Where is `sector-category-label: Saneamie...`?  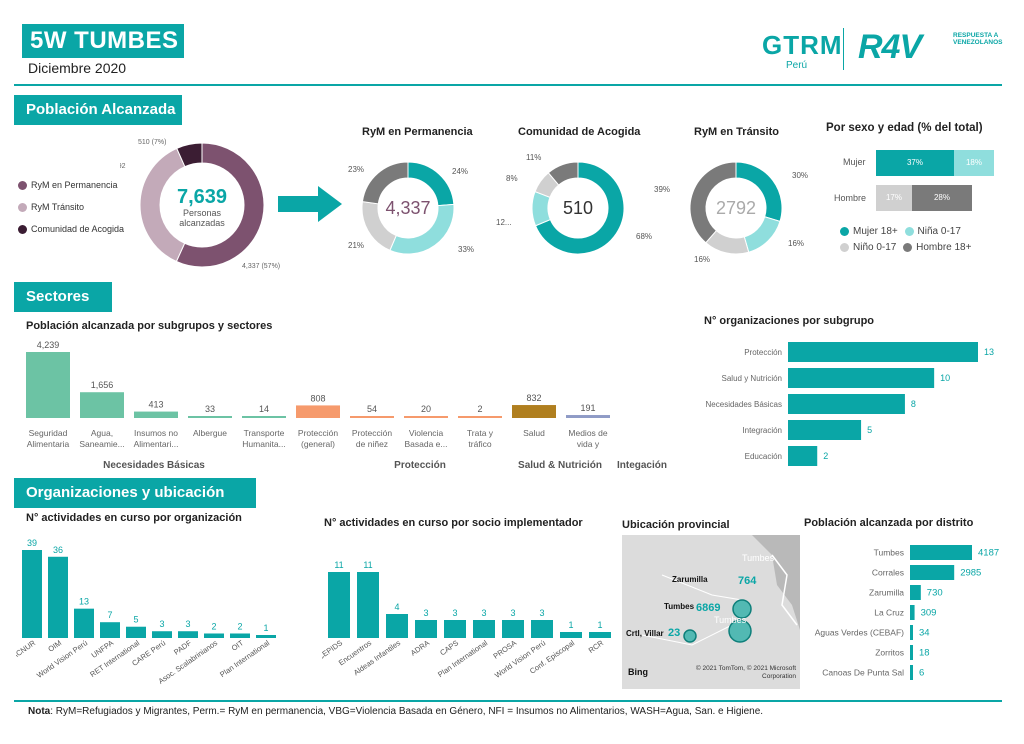 sector-category-label: Saneamie... is located at coordinates (101, 444).